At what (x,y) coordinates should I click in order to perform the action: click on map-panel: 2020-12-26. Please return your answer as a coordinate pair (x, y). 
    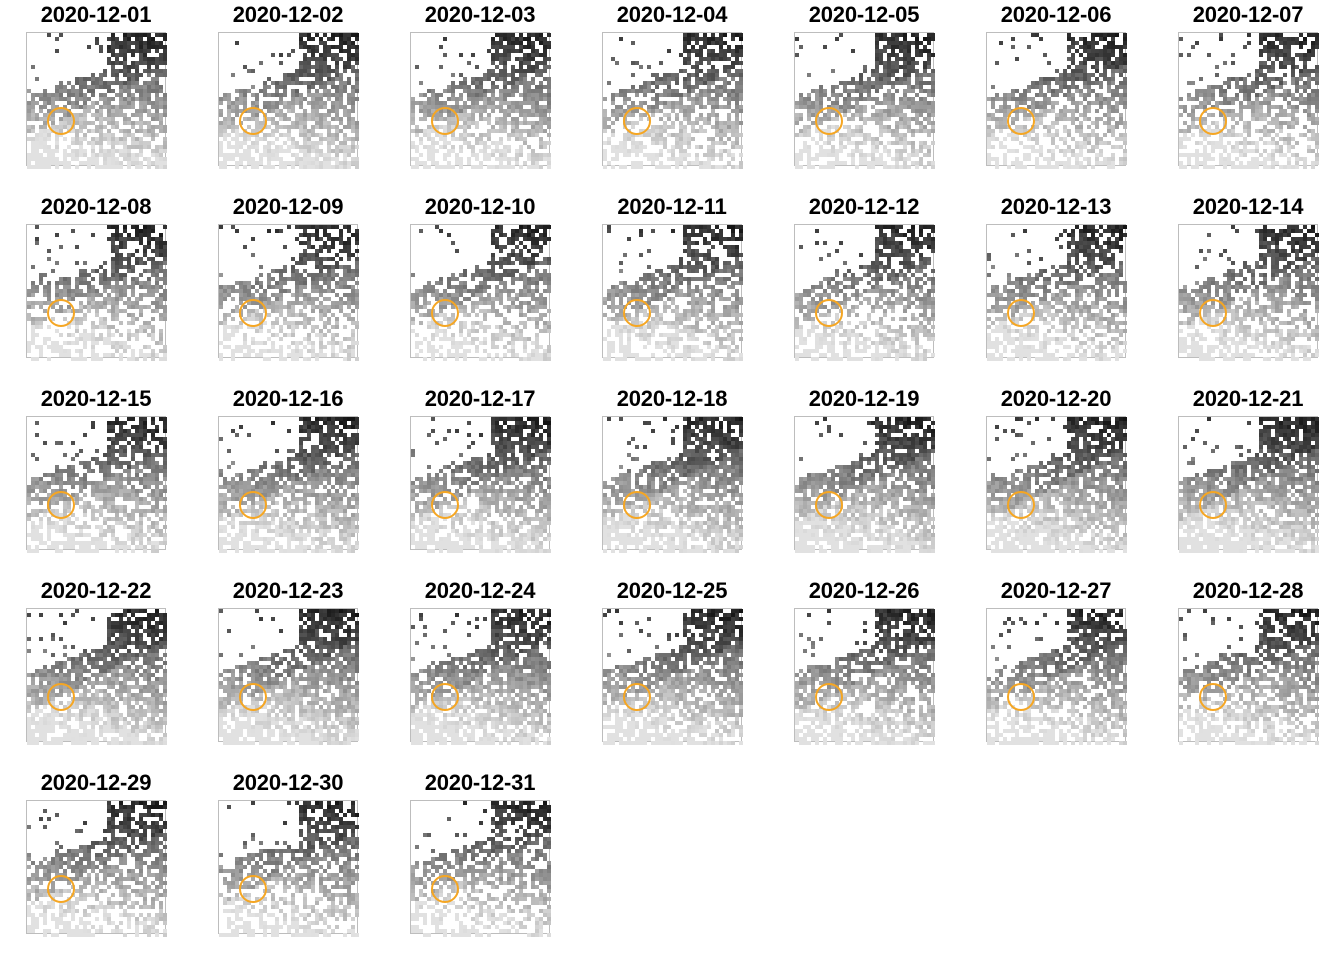
    Looking at the image, I should click on (864, 672).